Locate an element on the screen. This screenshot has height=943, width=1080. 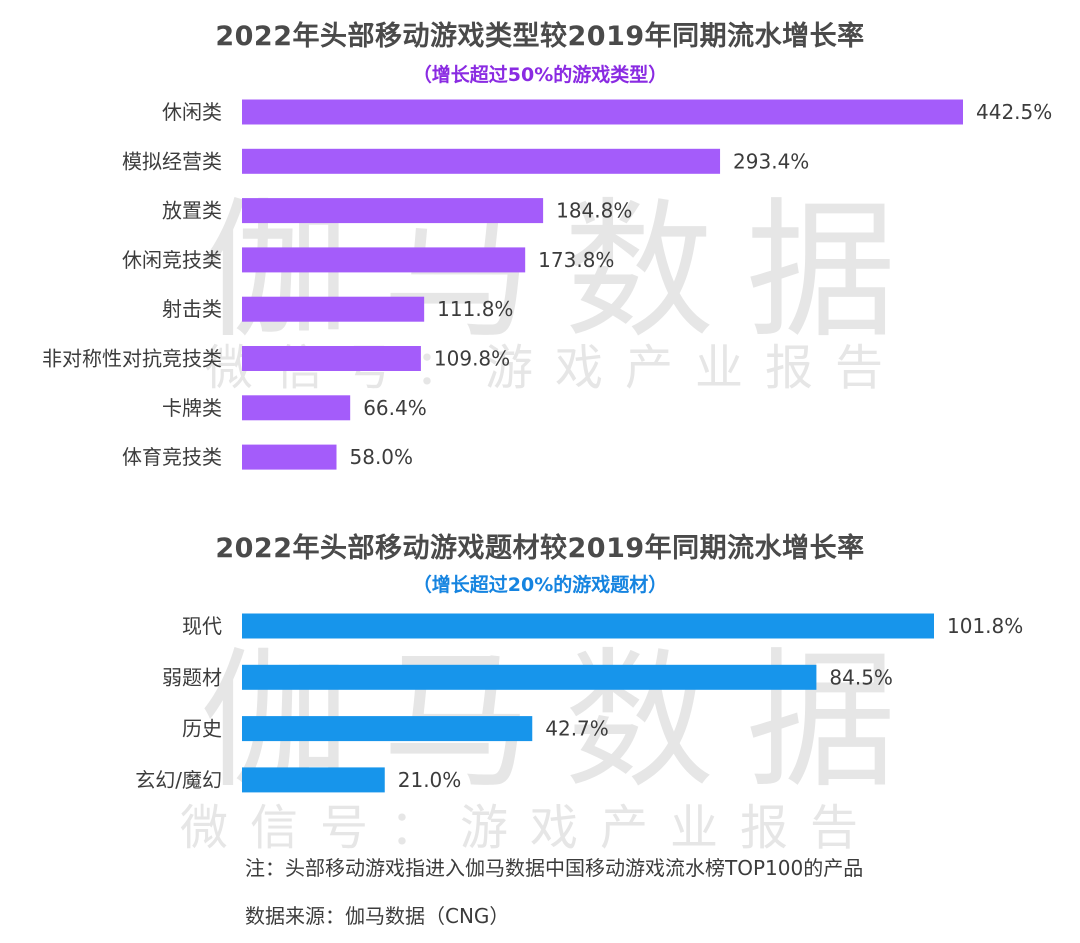
category-label: 玄幻/魔幻 is located at coordinates (178, 780).